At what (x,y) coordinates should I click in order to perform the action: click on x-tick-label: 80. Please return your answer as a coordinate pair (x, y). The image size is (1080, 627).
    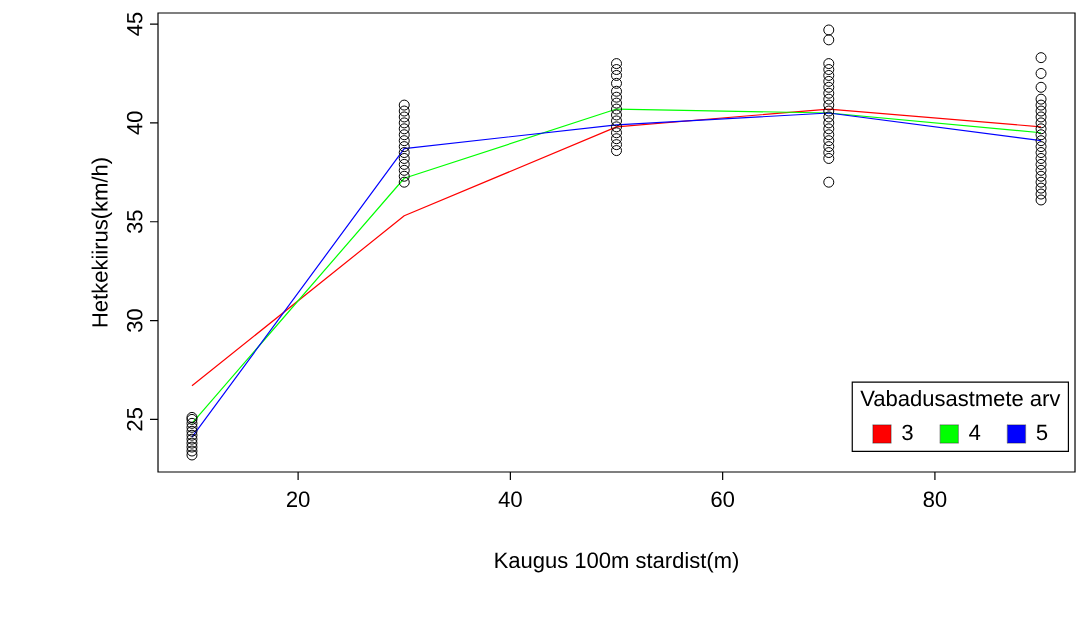
    Looking at the image, I should click on (935, 499).